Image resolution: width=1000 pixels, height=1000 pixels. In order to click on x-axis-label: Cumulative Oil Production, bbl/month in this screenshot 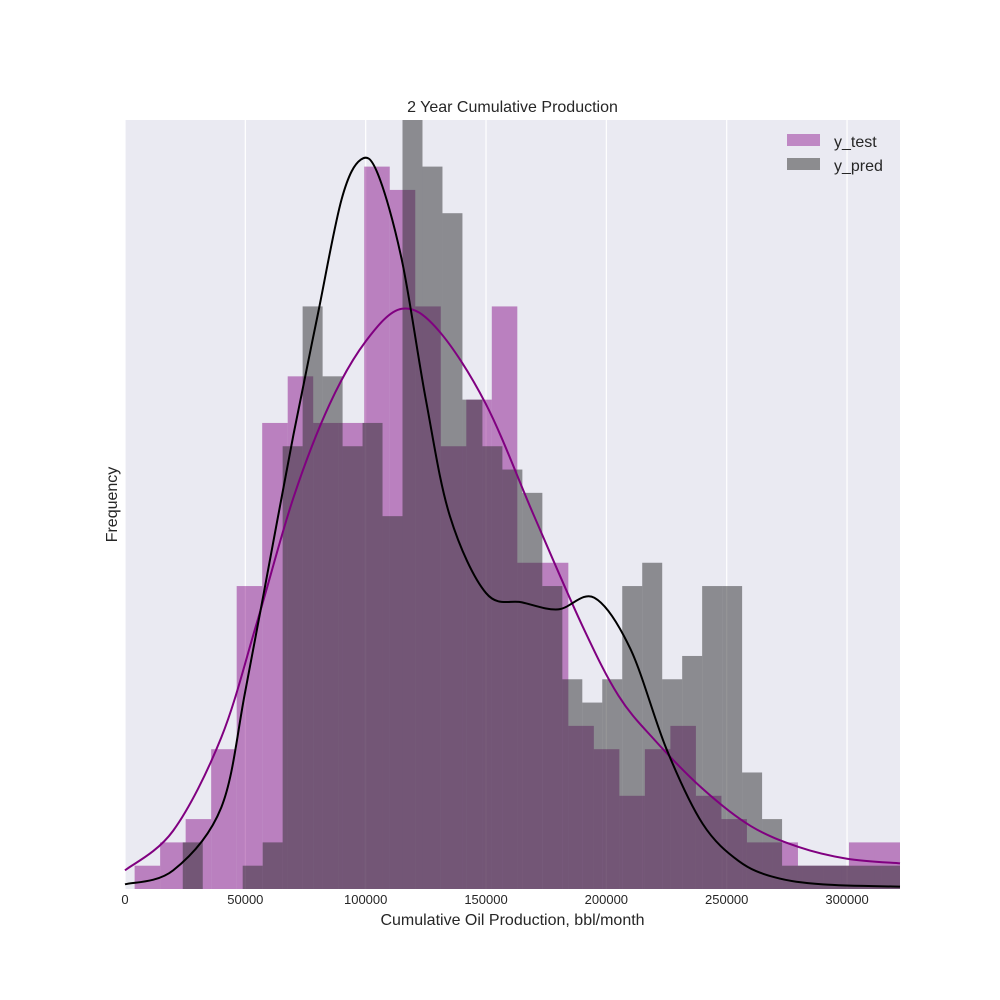, I will do `click(512, 920)`.